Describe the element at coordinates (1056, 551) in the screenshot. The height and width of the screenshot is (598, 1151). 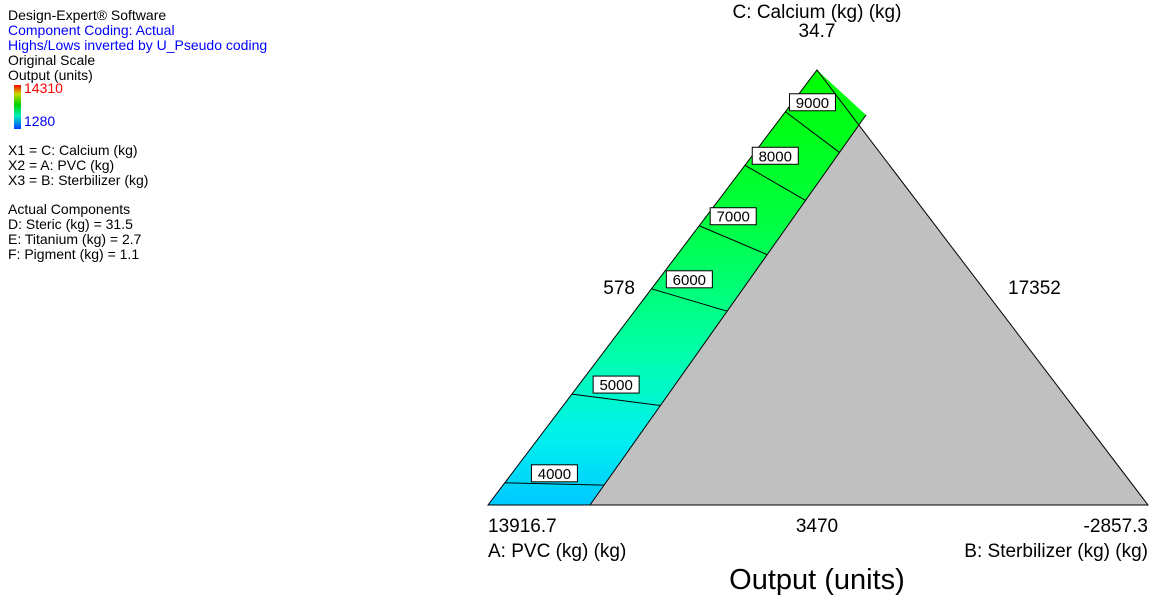
I see `vertex-right-label: B: Sterbilizer (kg) (kg)` at that location.